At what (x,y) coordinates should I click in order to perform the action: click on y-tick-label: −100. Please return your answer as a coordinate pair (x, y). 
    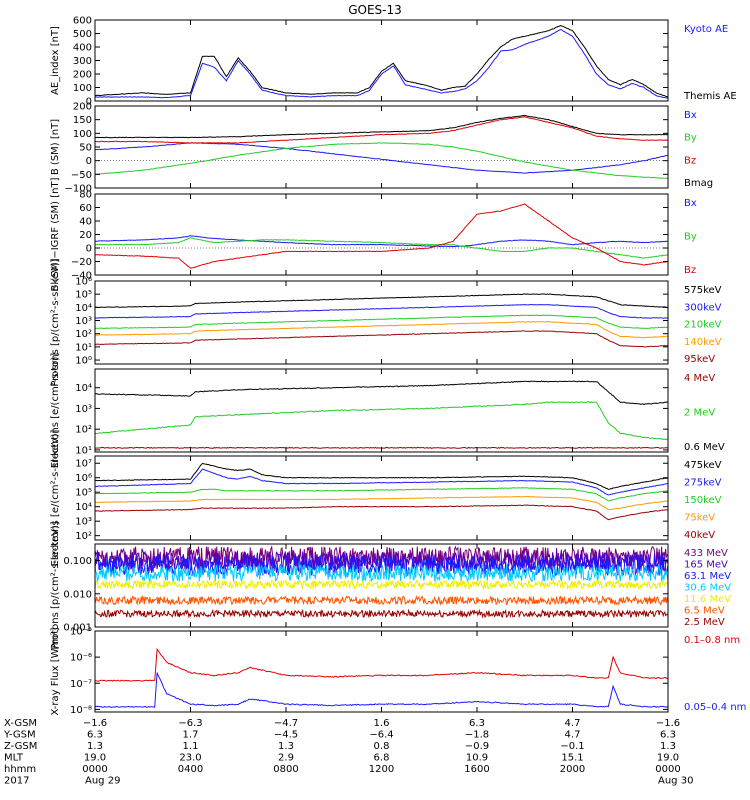
    Looking at the image, I should click on (78, 189).